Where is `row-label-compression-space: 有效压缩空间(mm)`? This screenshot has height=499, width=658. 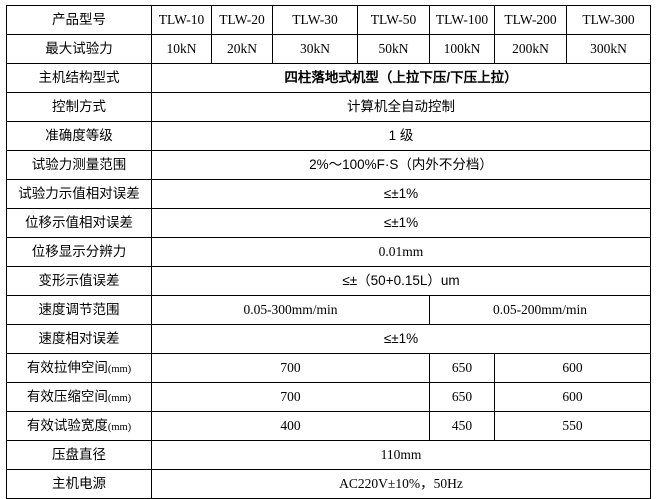
row-label-compression-space: 有效压缩空间(mm) is located at coordinates (79, 397).